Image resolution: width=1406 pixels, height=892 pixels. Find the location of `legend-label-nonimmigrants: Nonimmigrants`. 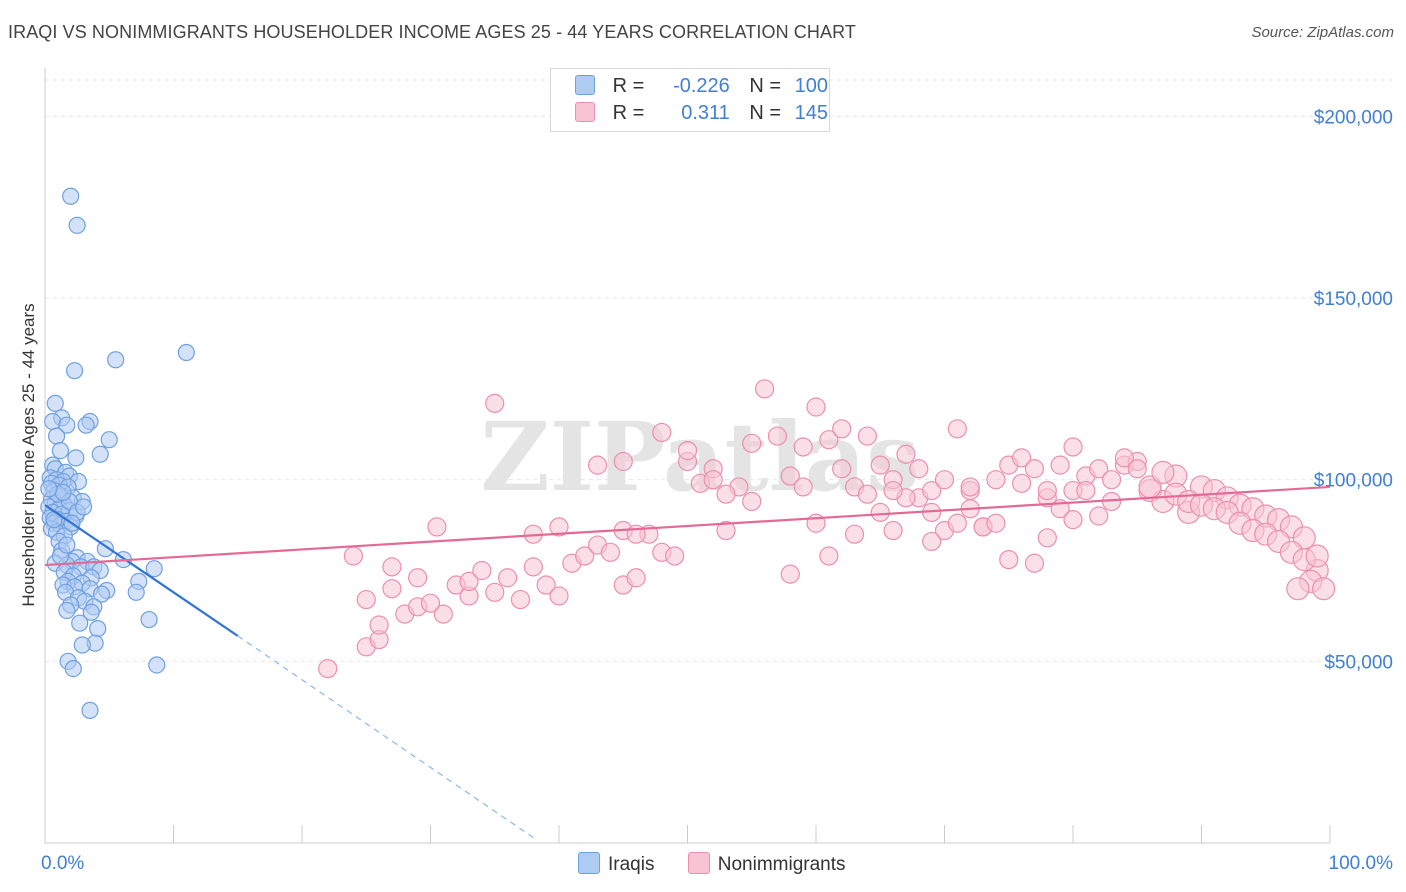

legend-label-nonimmigrants: Nonimmigrants is located at coordinates (781, 864).